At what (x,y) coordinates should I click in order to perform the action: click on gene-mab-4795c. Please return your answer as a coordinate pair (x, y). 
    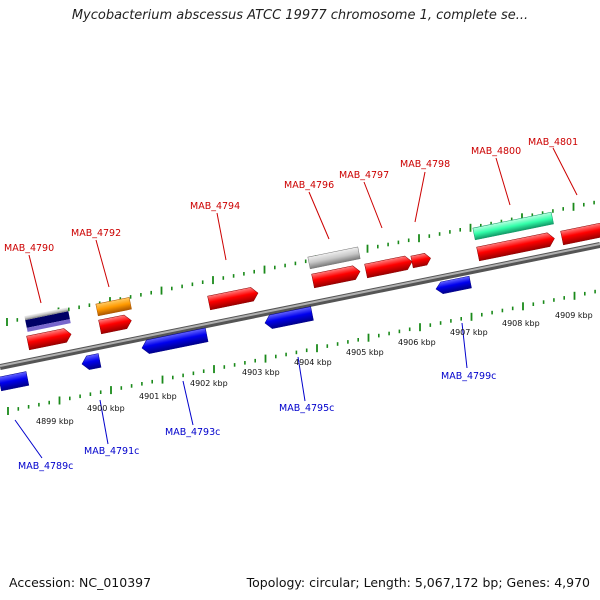
    Looking at the image, I should click on (289, 318).